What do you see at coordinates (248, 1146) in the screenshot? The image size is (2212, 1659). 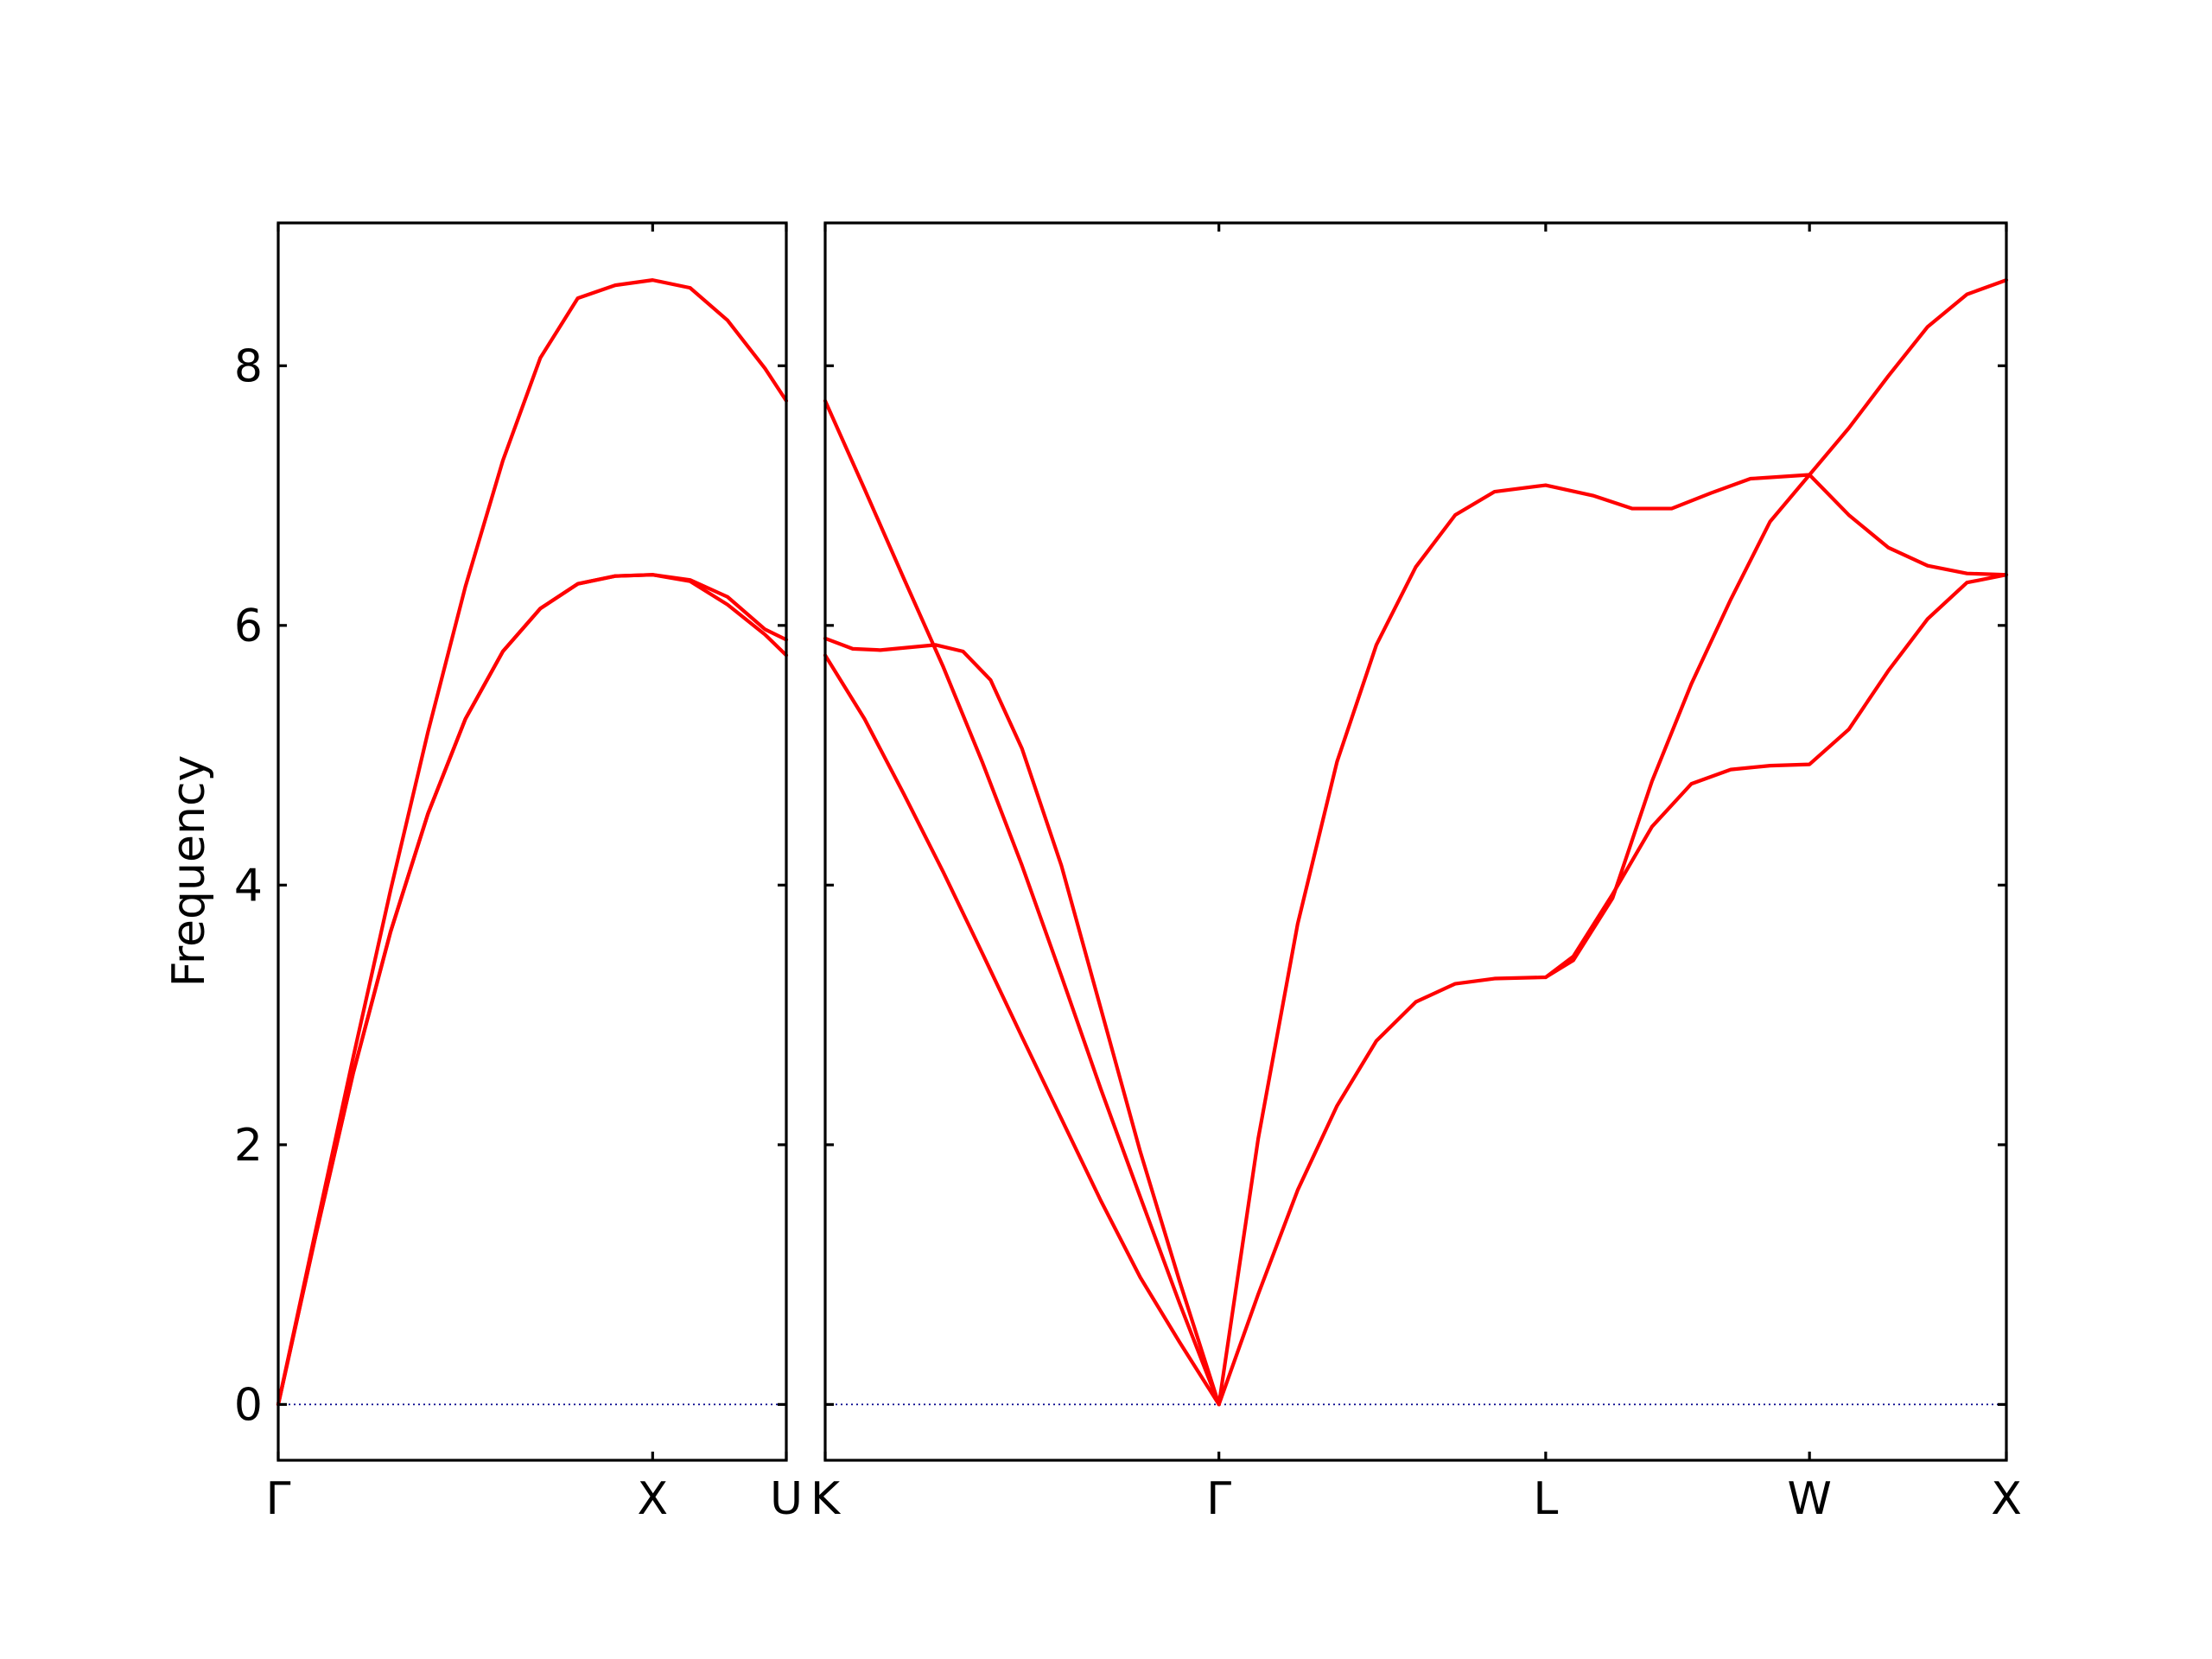 I see `ytick-label-2: 2` at bounding box center [248, 1146].